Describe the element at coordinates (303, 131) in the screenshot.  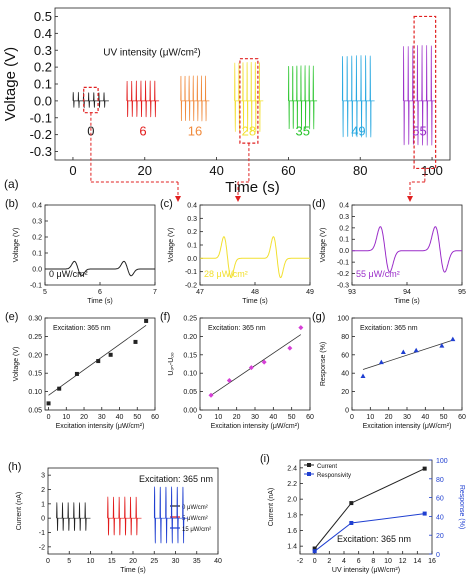
I see `intensity-label: 35` at that location.